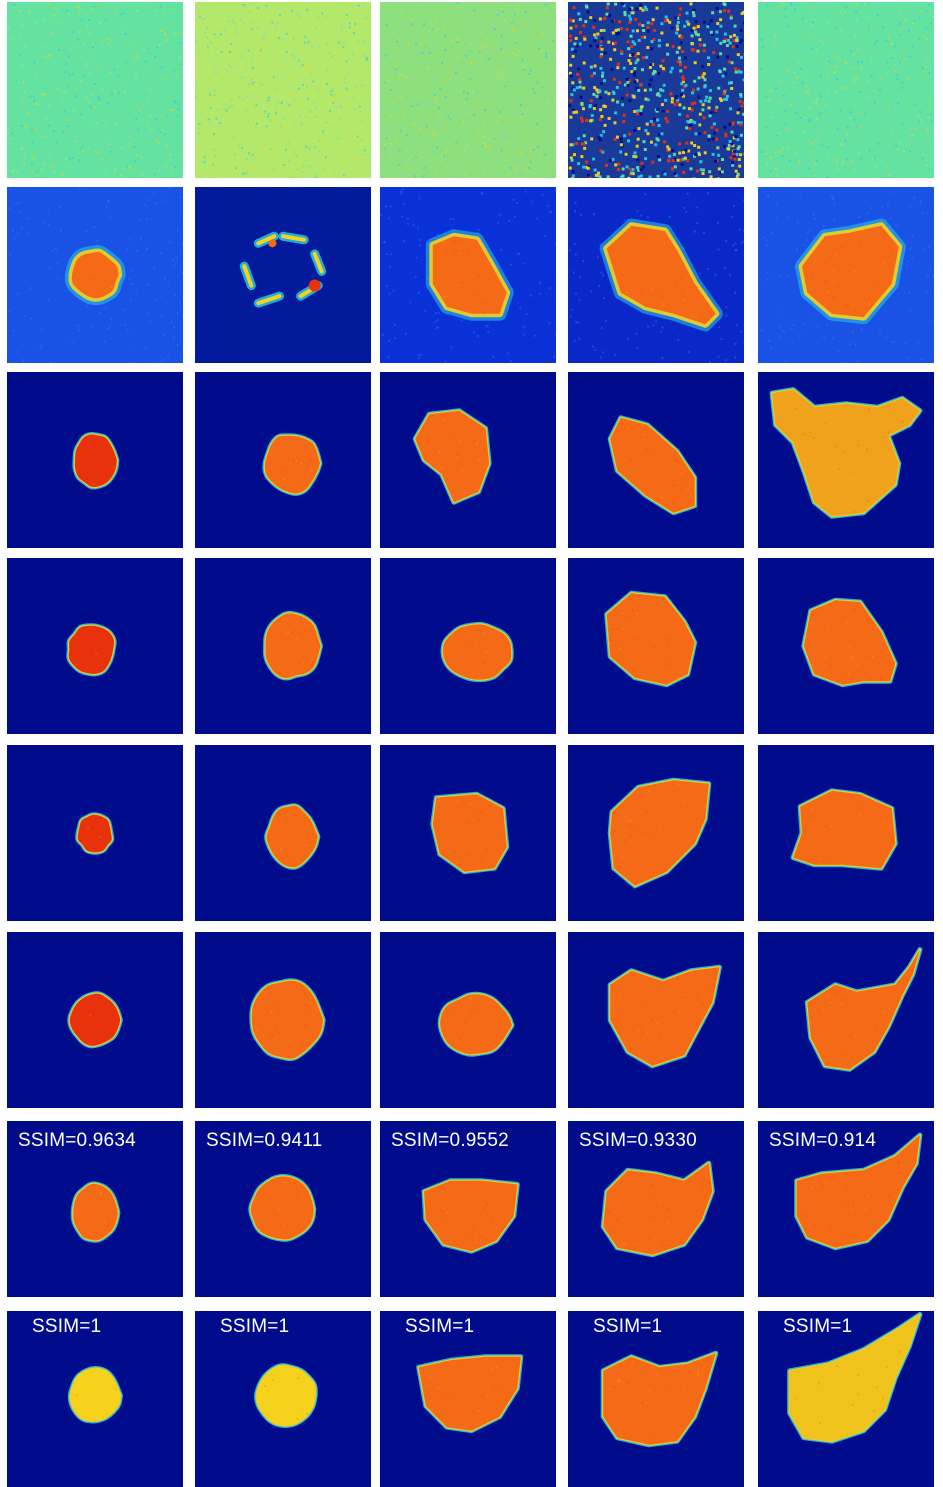 This screenshot has width=943, height=1487. I want to click on ssim-label: SSIM=0.9411, so click(264, 1141).